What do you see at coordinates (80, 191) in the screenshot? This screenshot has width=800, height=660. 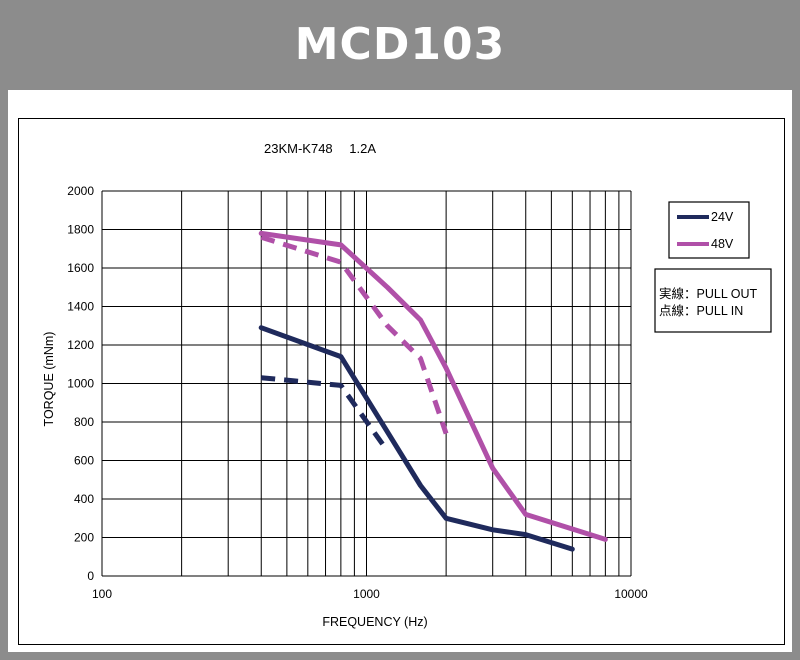 I see `y-tick-label: 2000` at bounding box center [80, 191].